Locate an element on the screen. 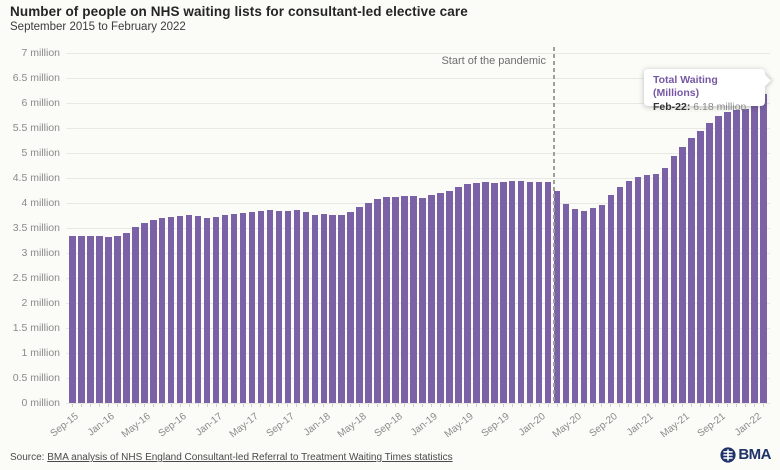 Image resolution: width=780 pixels, height=470 pixels. x-axis-label: Jan-20 is located at coordinates (532, 425).